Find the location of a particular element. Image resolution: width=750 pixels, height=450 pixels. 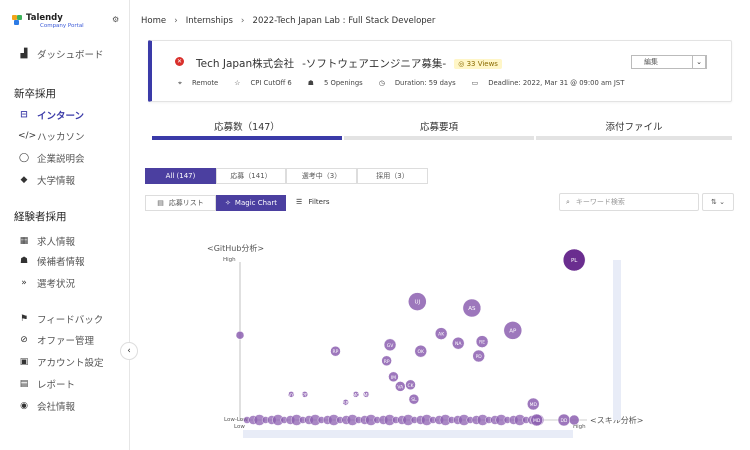

users-icon: ☗ is located at coordinates (24, 261).